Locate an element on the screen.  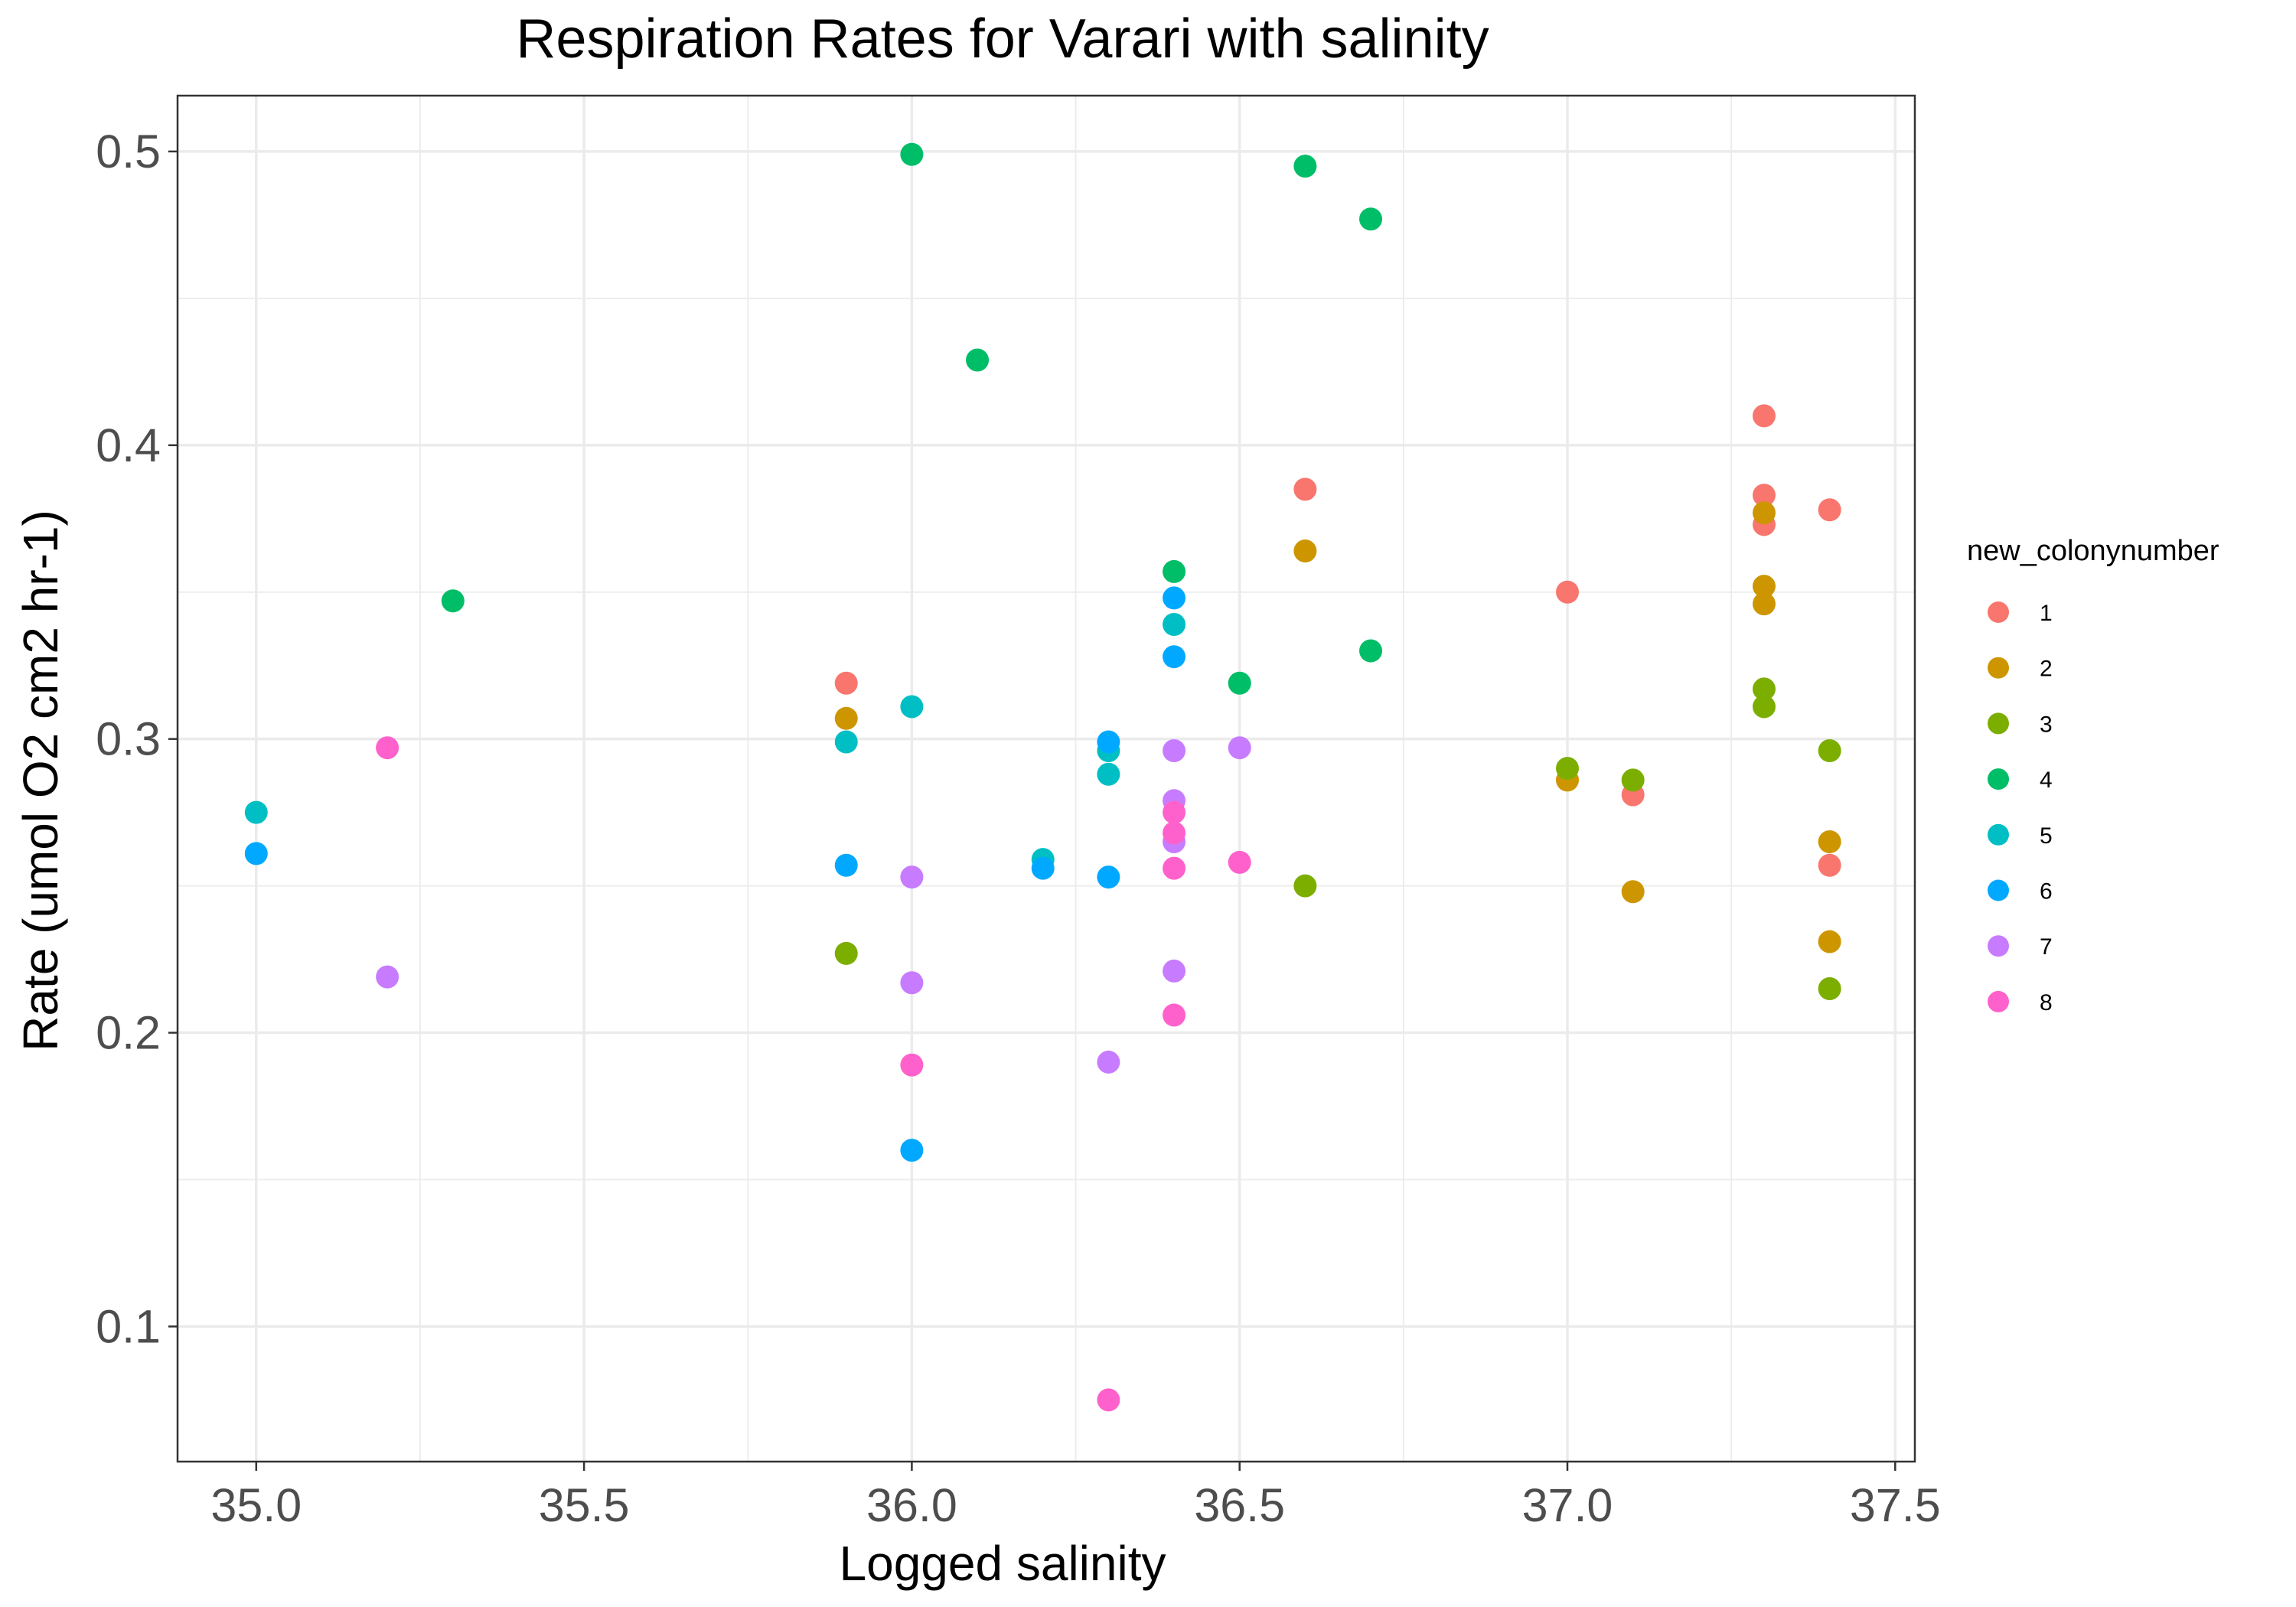
x-axis-ticks: 35.0 35.5 36.0 36.5 37.0 37.5 is located at coordinates (1075, 1496).